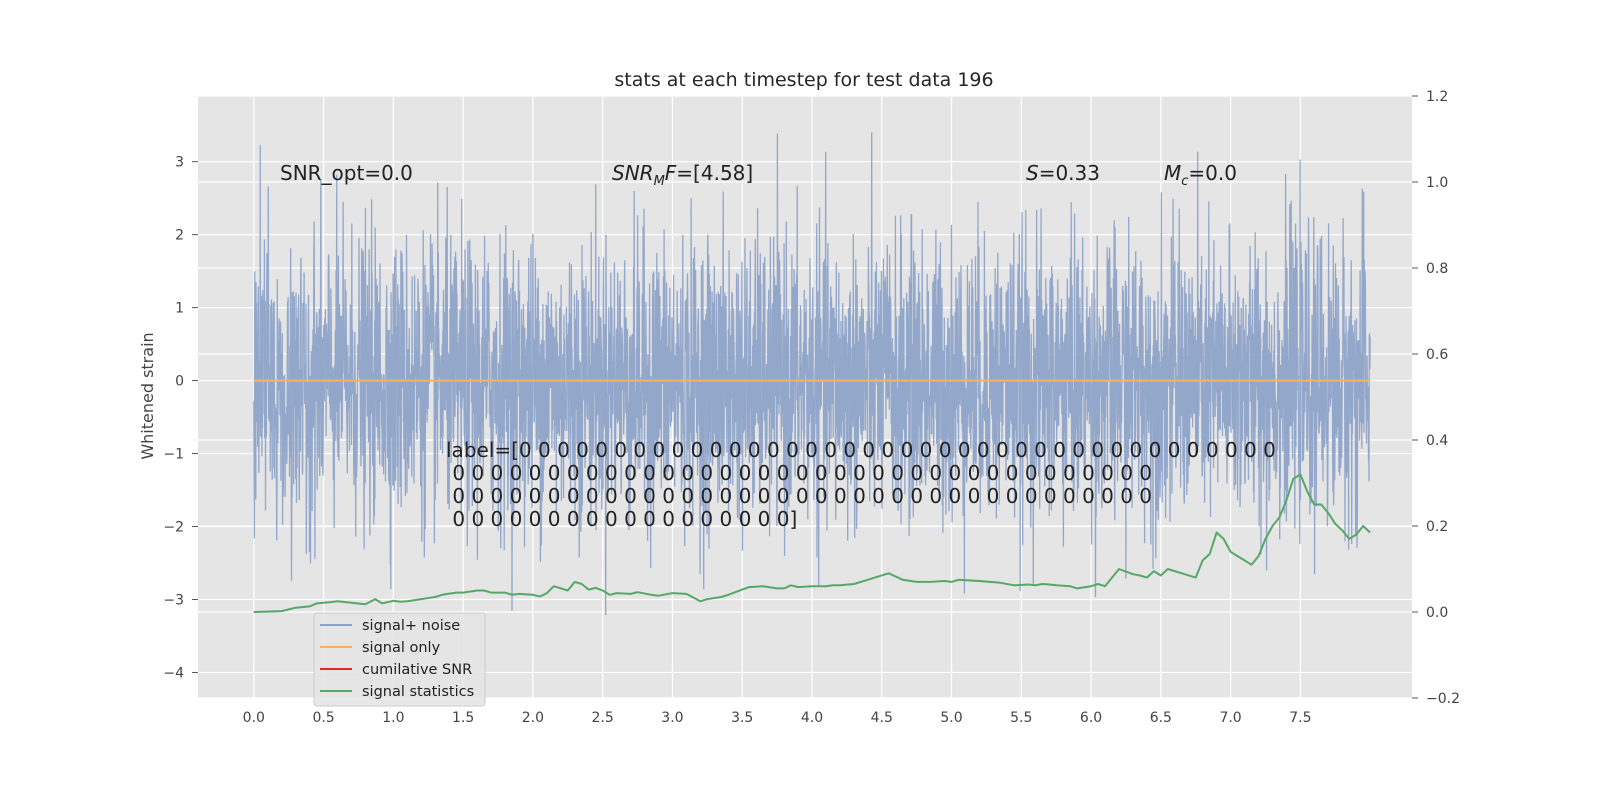  What do you see at coordinates (1021, 718) in the screenshot?
I see `x-tick-label: 5.5` at bounding box center [1021, 718].